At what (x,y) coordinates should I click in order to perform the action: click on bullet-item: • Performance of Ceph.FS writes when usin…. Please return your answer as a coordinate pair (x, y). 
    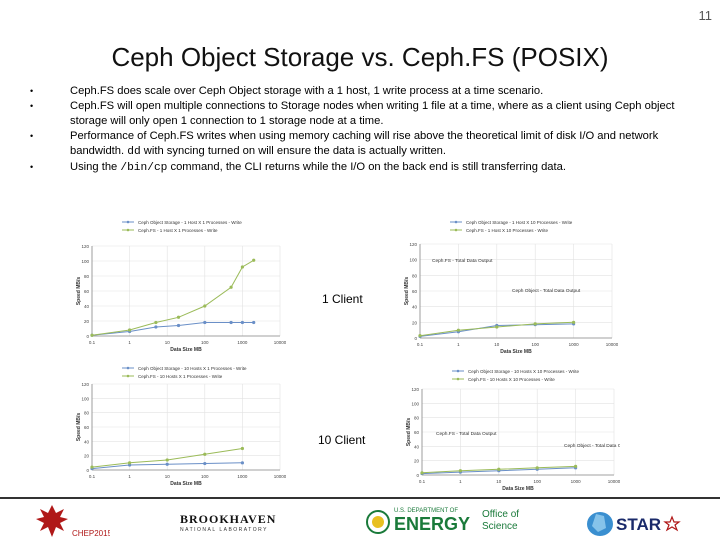
    Looking at the image, I should click on (360, 144).